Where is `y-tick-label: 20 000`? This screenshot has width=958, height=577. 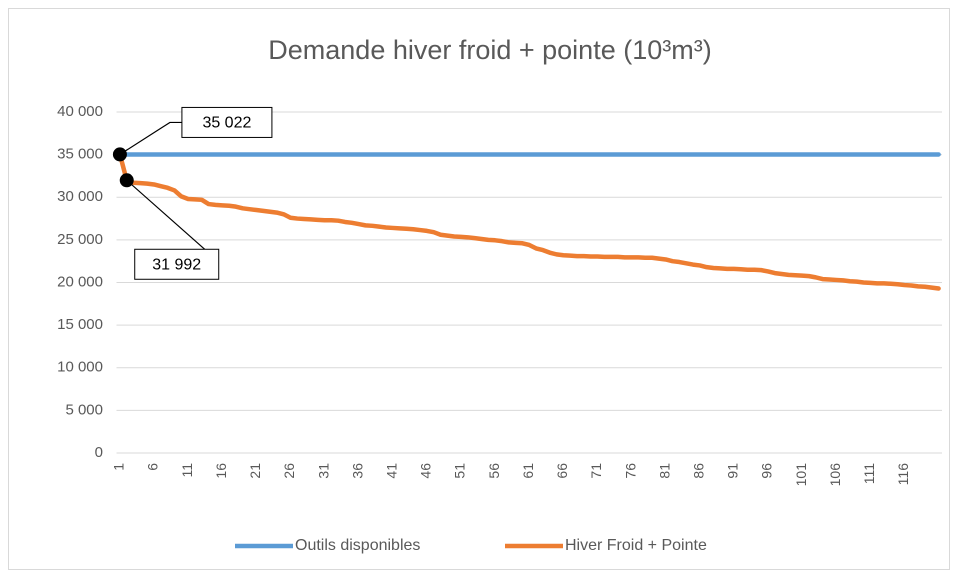 y-tick-label: 20 000 is located at coordinates (80, 281).